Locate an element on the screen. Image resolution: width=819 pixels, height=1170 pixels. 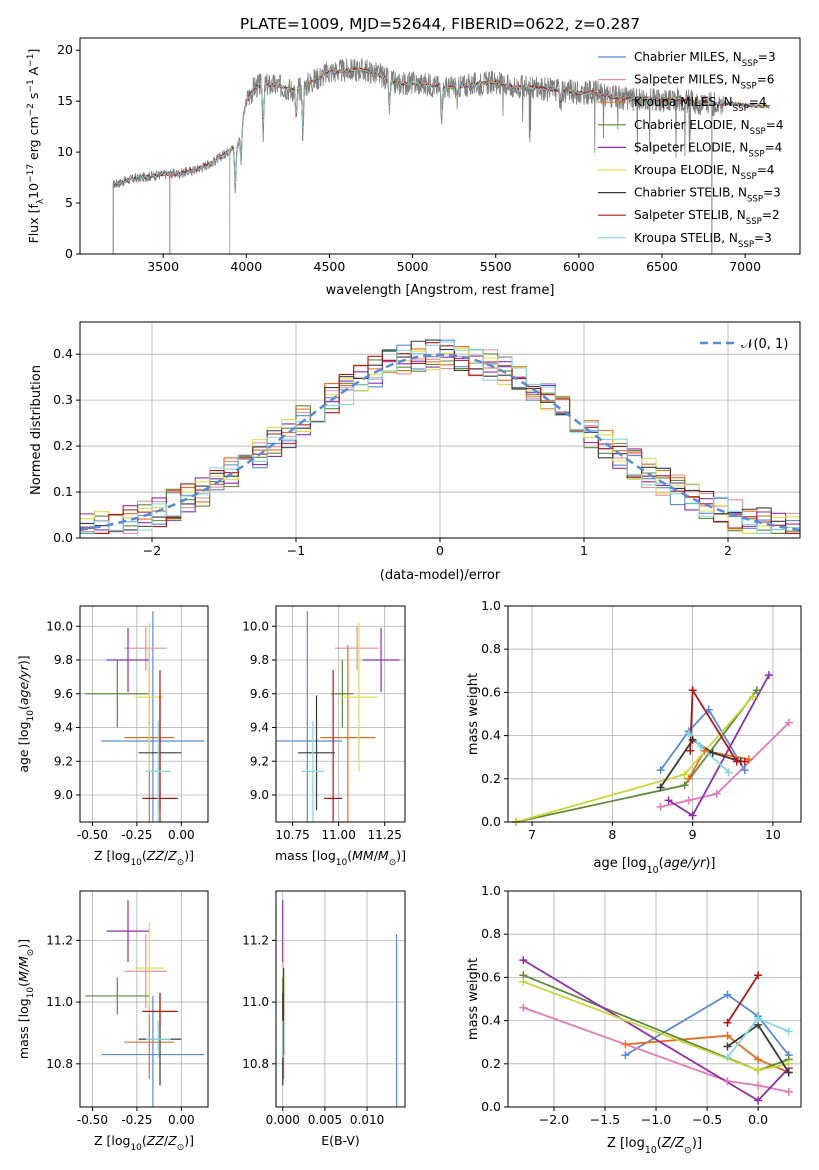
legend-label: Salpeter ELODIE, NSSP=4 is located at coordinates (708, 149).